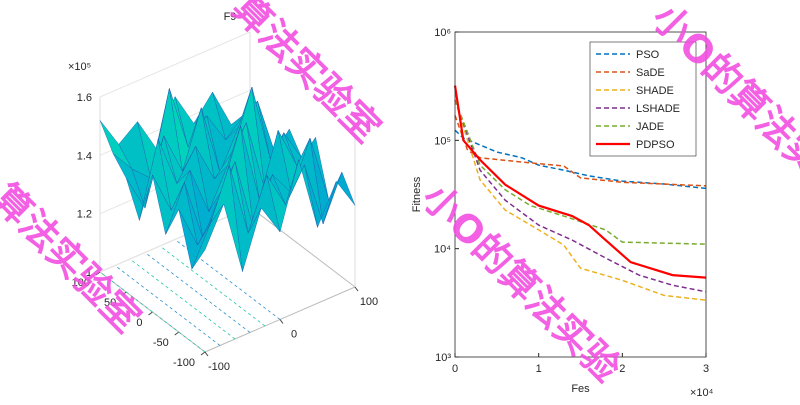  I want to click on z-tick-label: 1.6, so click(84, 98).